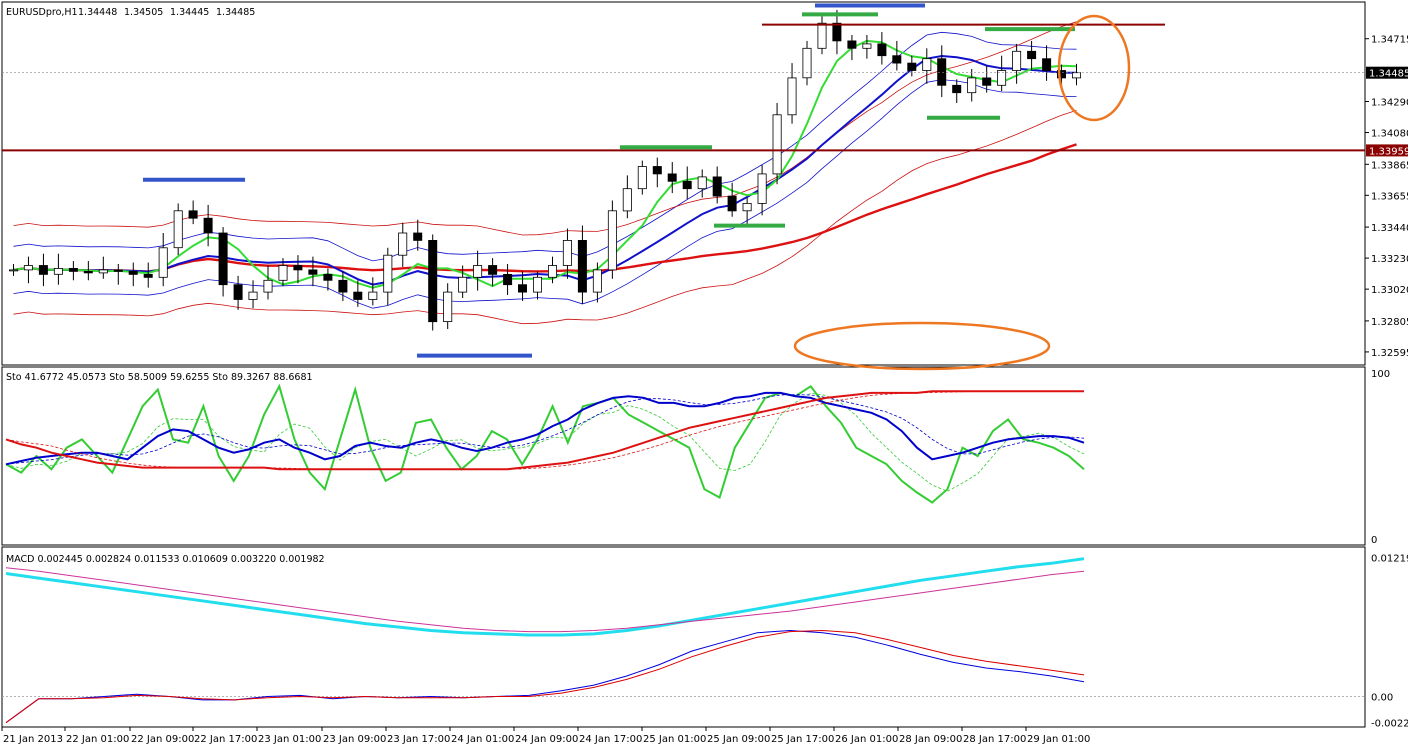 The height and width of the screenshot is (748, 1408). Describe the element at coordinates (866, 739) in the screenshot. I see `x-tick-label: 26 Jan 01:00` at that location.